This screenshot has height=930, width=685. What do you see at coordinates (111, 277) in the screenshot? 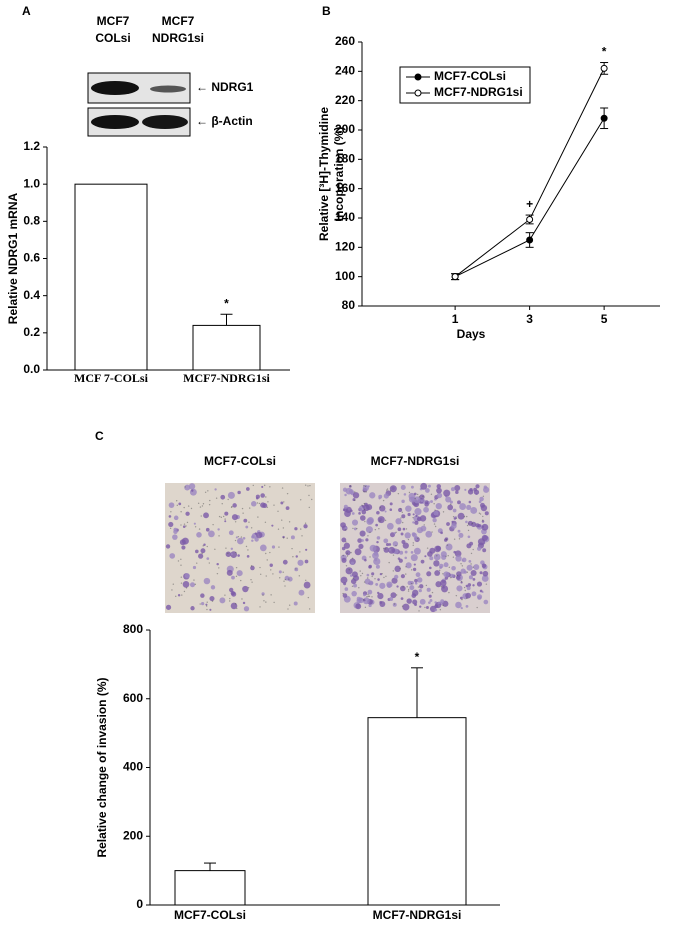
I see `bar` at bounding box center [111, 277].